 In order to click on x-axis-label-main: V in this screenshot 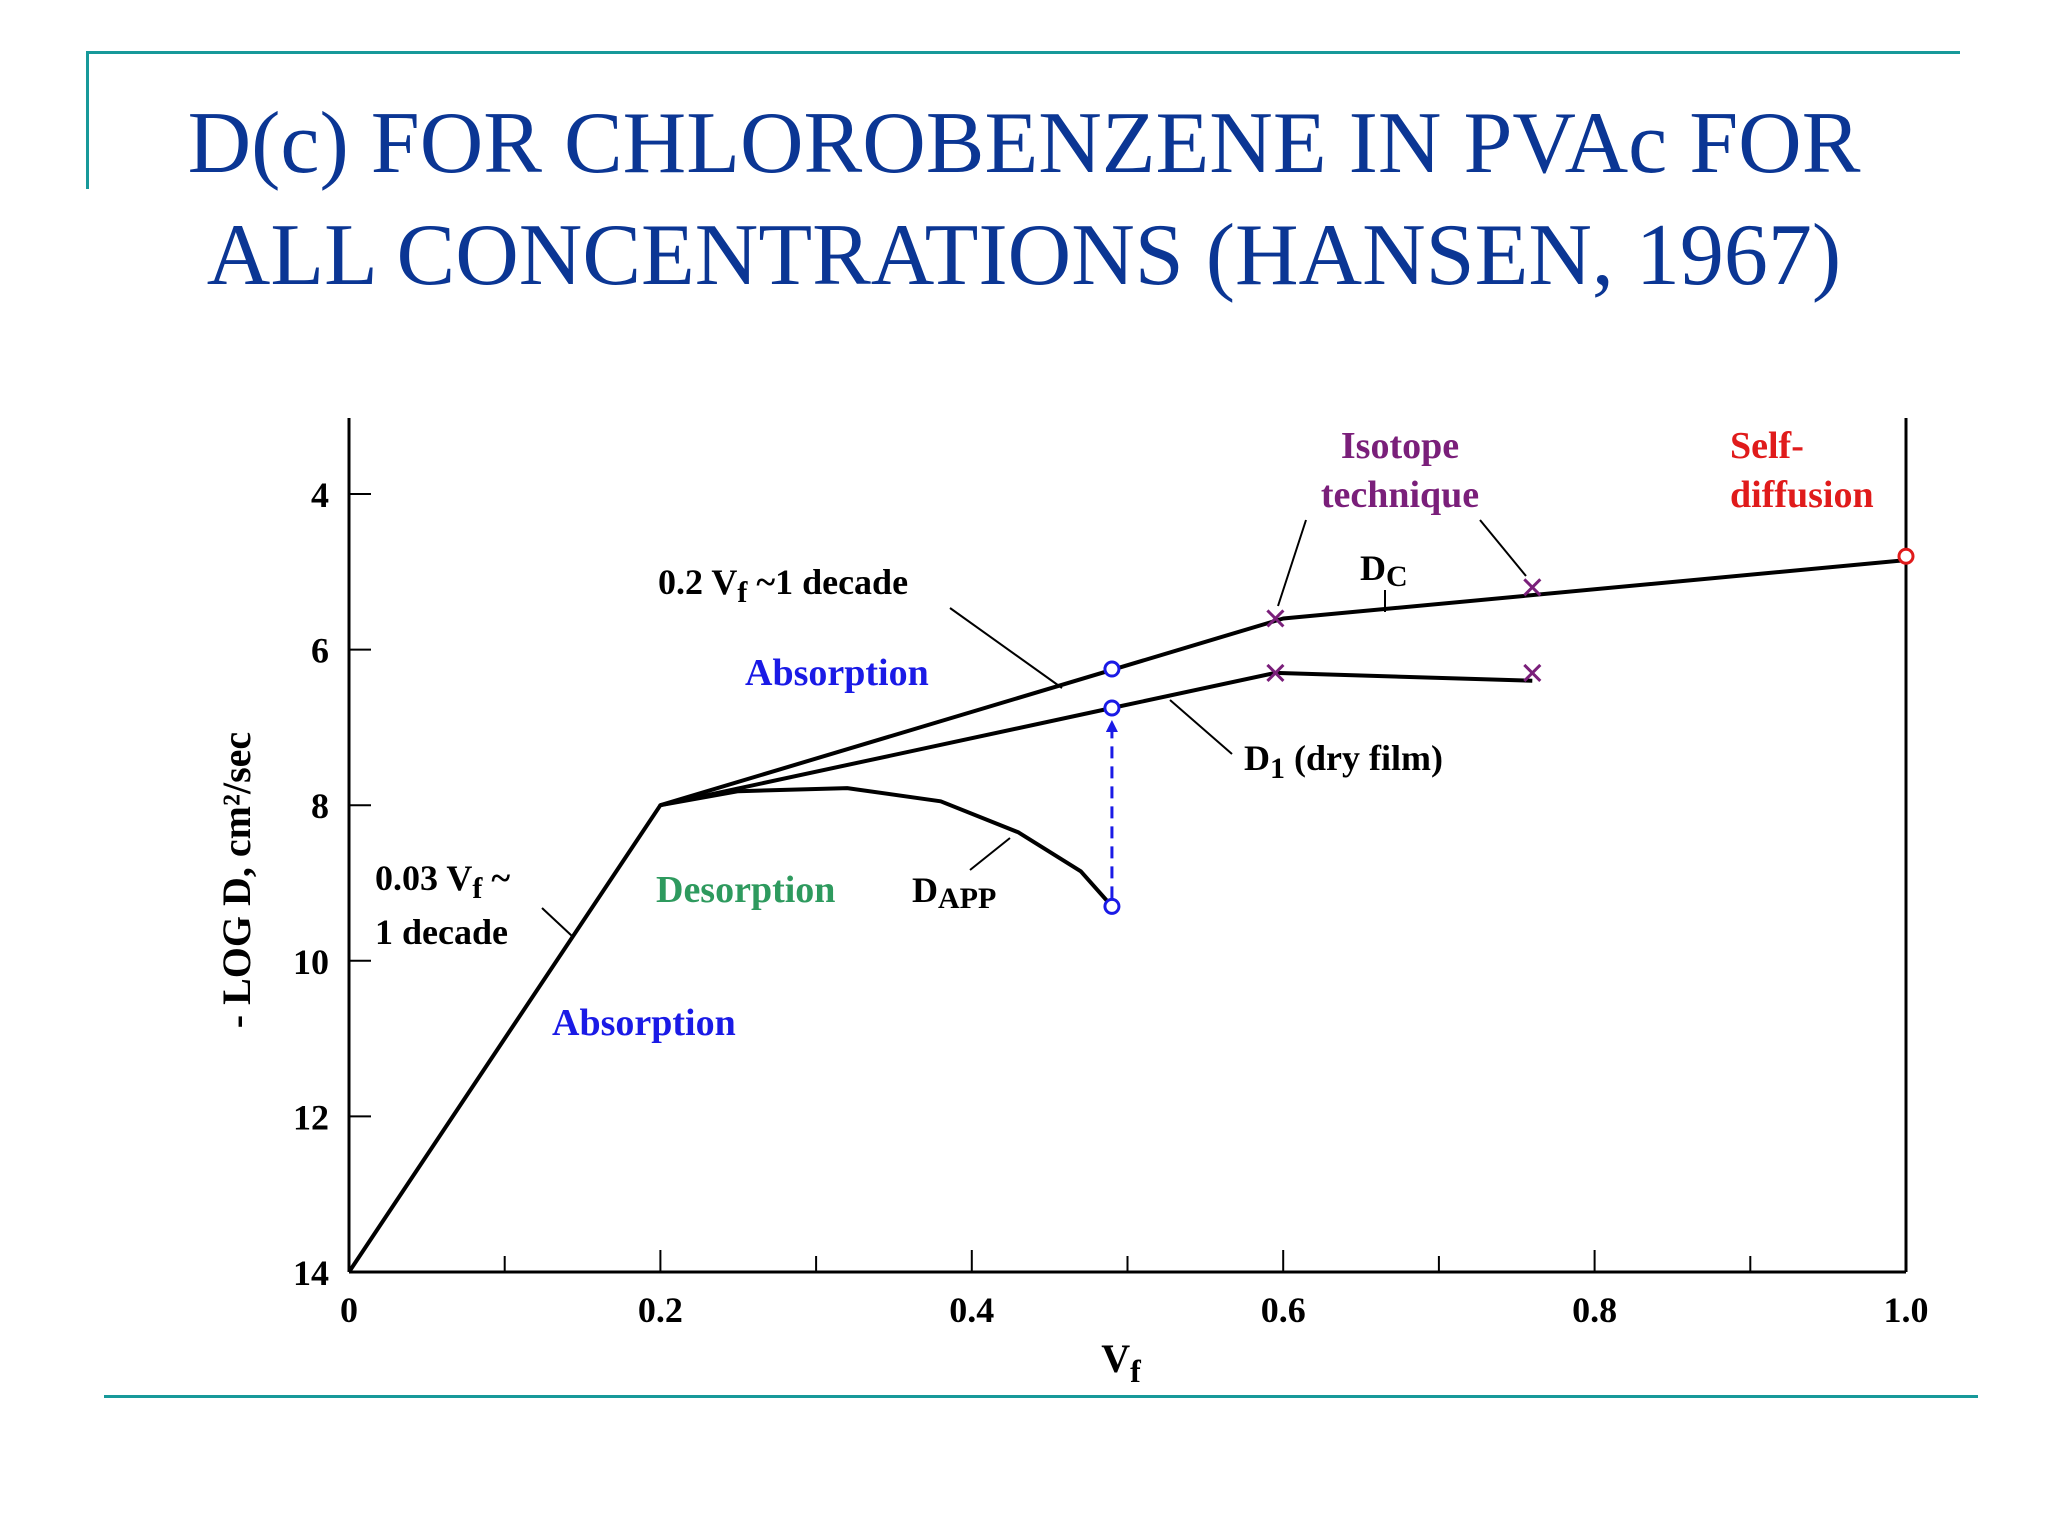, I will do `click(1115, 1358)`.